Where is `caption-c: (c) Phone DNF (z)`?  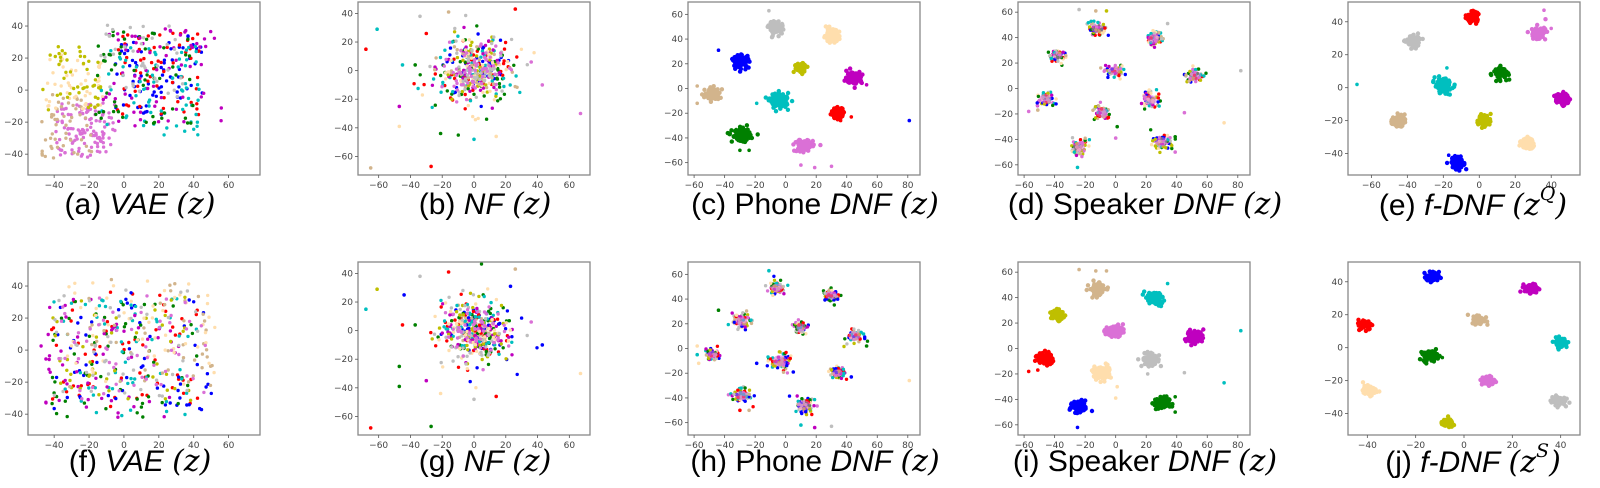
caption-c: (c) Phone DNF (z) is located at coordinates (815, 204).